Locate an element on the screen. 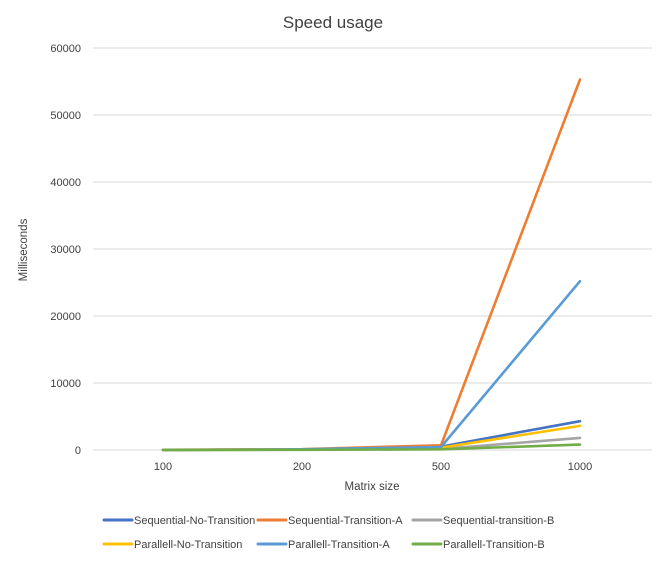 The width and height of the screenshot is (667, 564). legend-label: Sequential-Transition-A is located at coordinates (345, 521).